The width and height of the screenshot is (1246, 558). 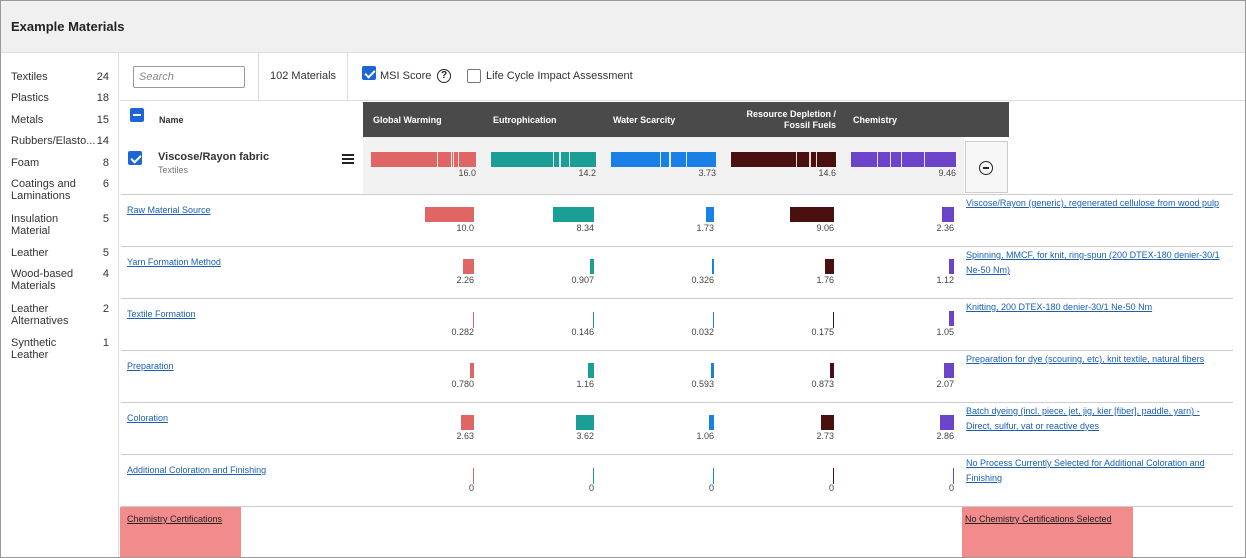 I want to click on material-name: Viscose/Rayon fabric, so click(x=214, y=157).